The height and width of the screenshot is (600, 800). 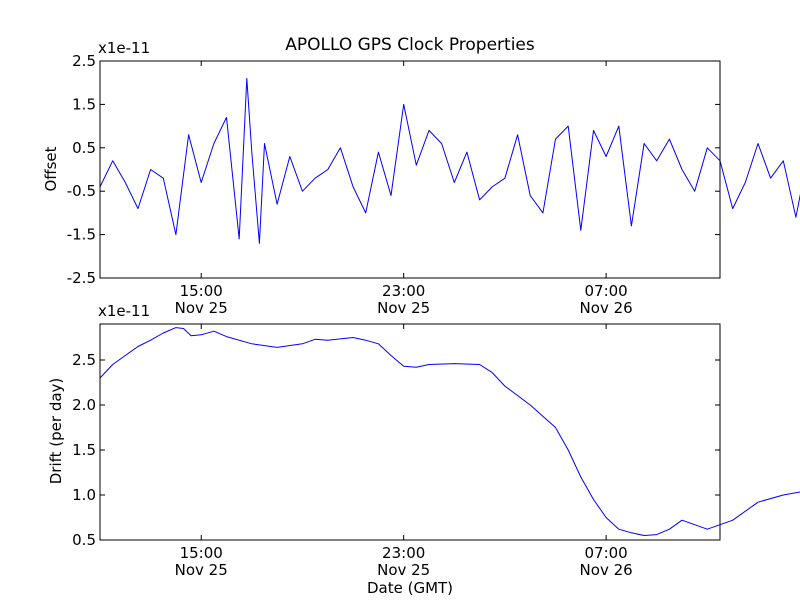 What do you see at coordinates (81, 191) in the screenshot?
I see `offset-y-tick-label: -0.5` at bounding box center [81, 191].